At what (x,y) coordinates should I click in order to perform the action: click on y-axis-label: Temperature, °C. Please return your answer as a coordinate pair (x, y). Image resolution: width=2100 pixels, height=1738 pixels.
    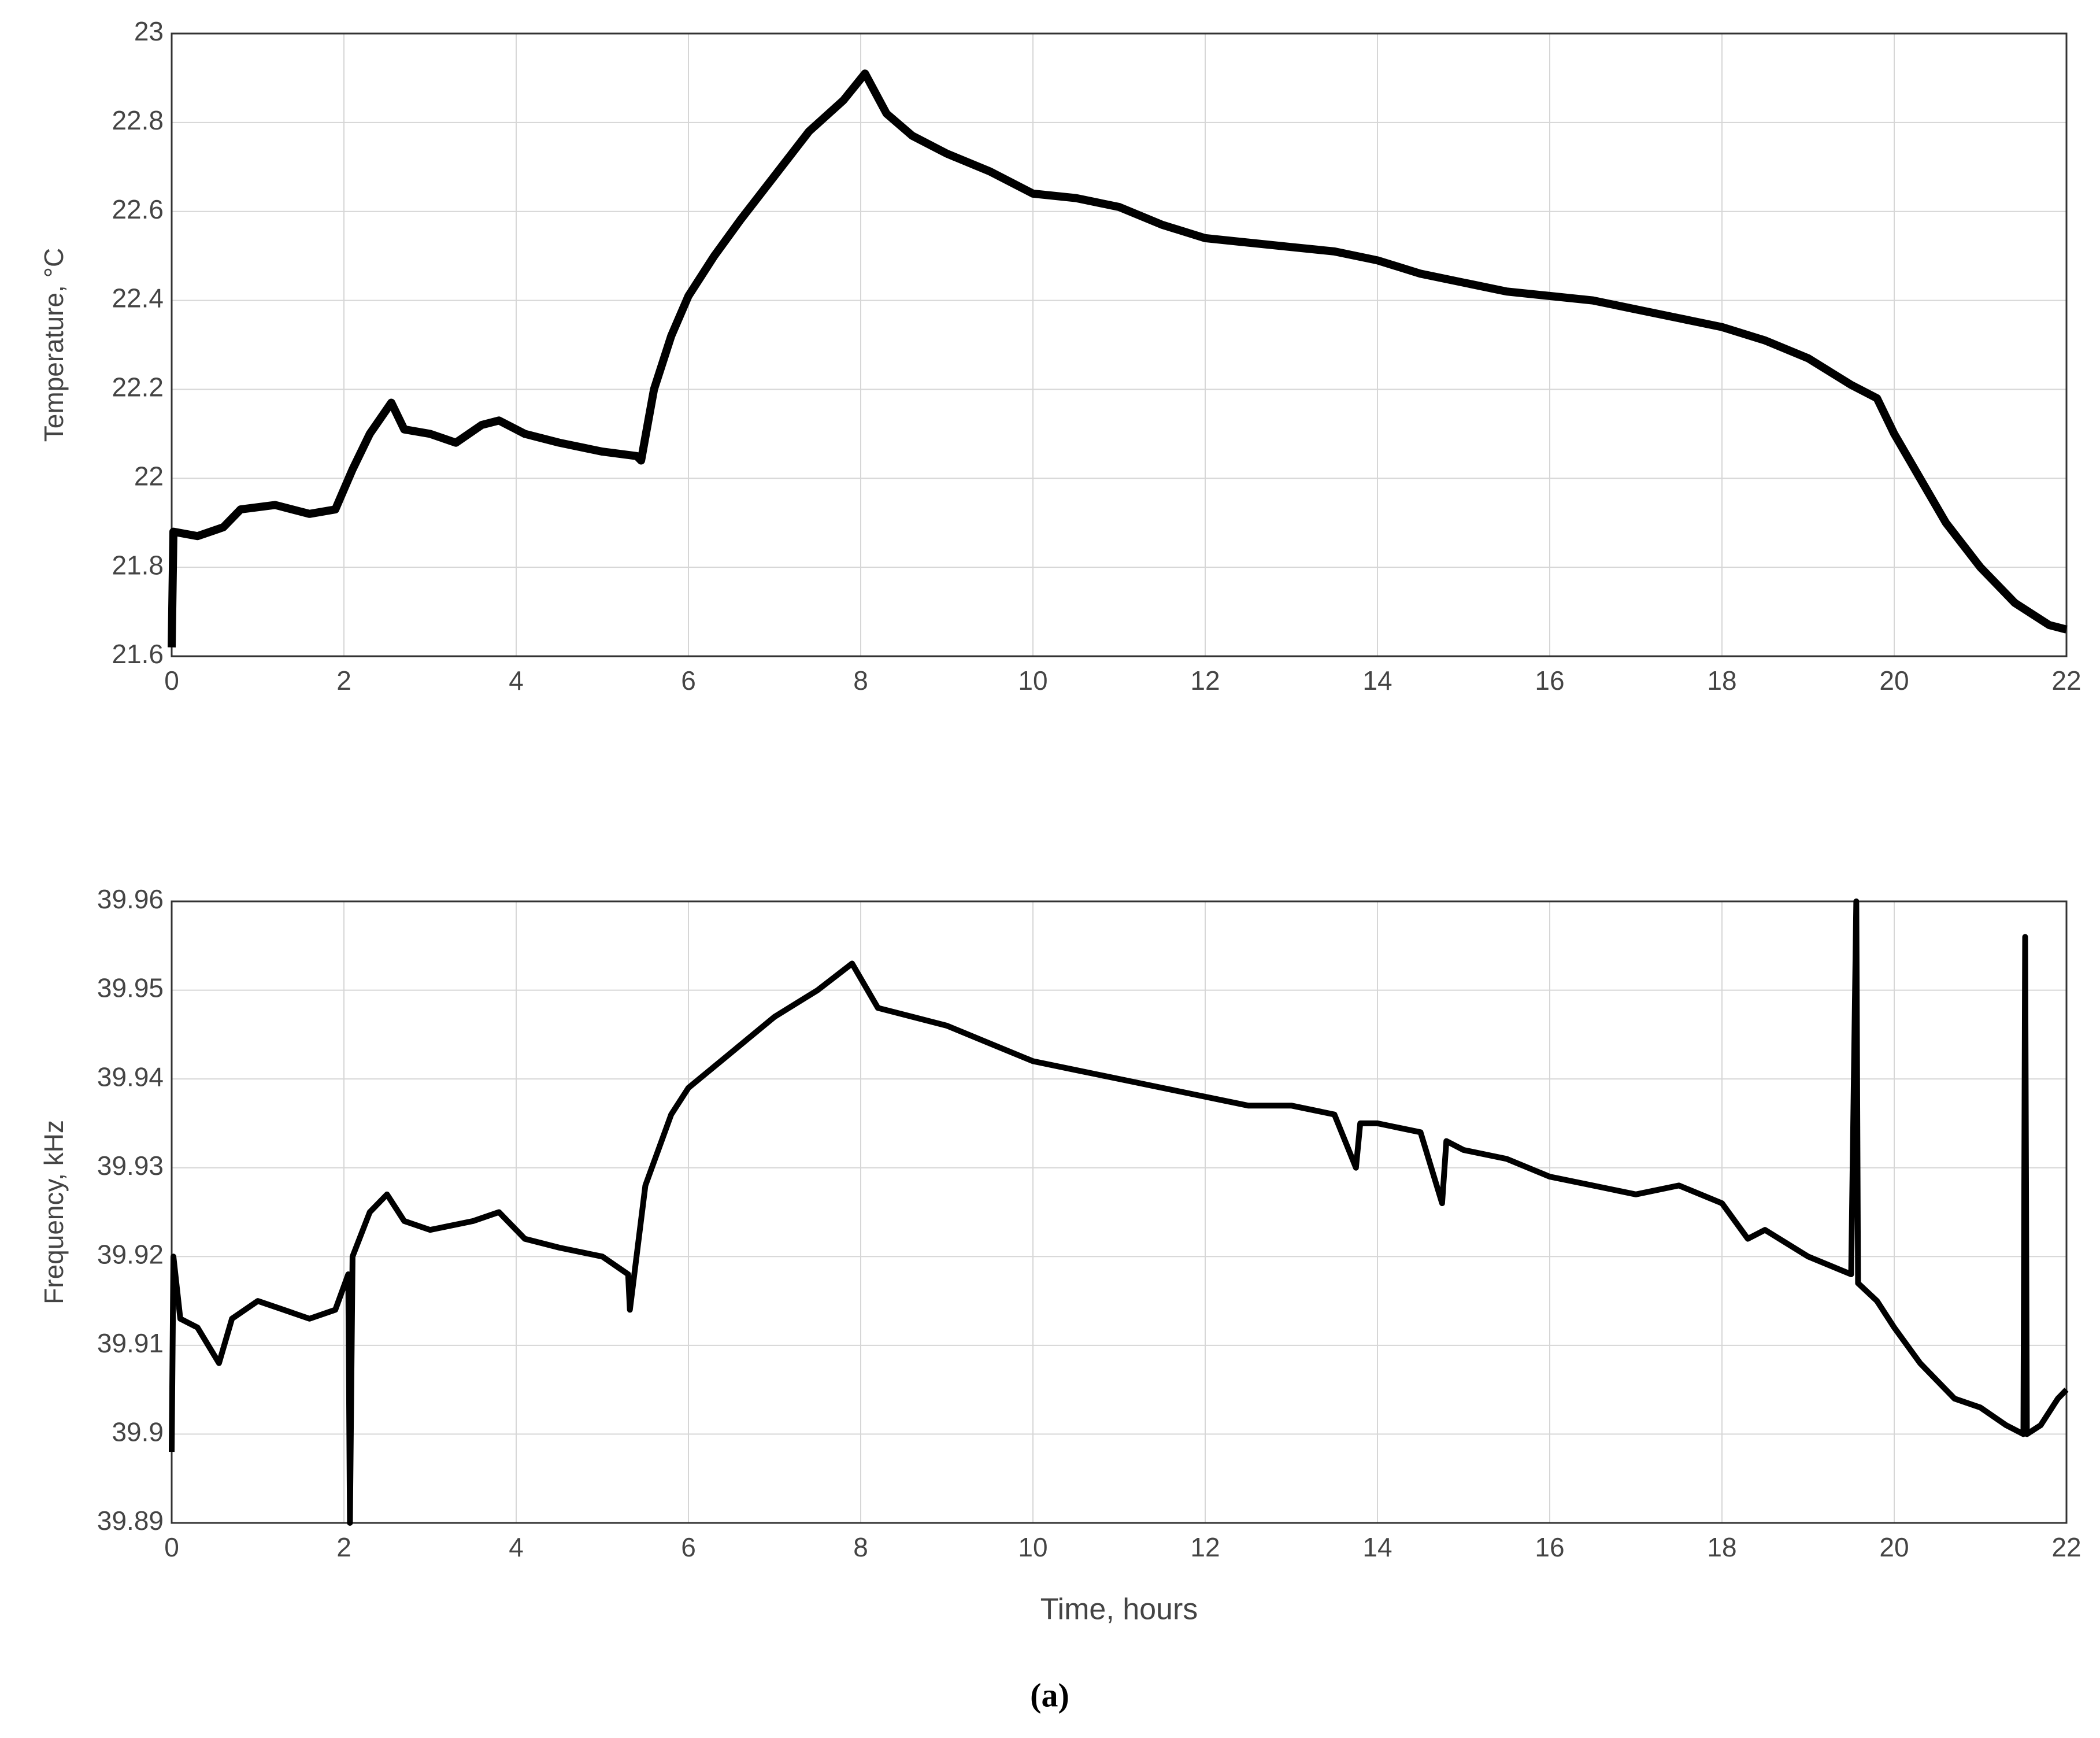
    Looking at the image, I should click on (54, 345).